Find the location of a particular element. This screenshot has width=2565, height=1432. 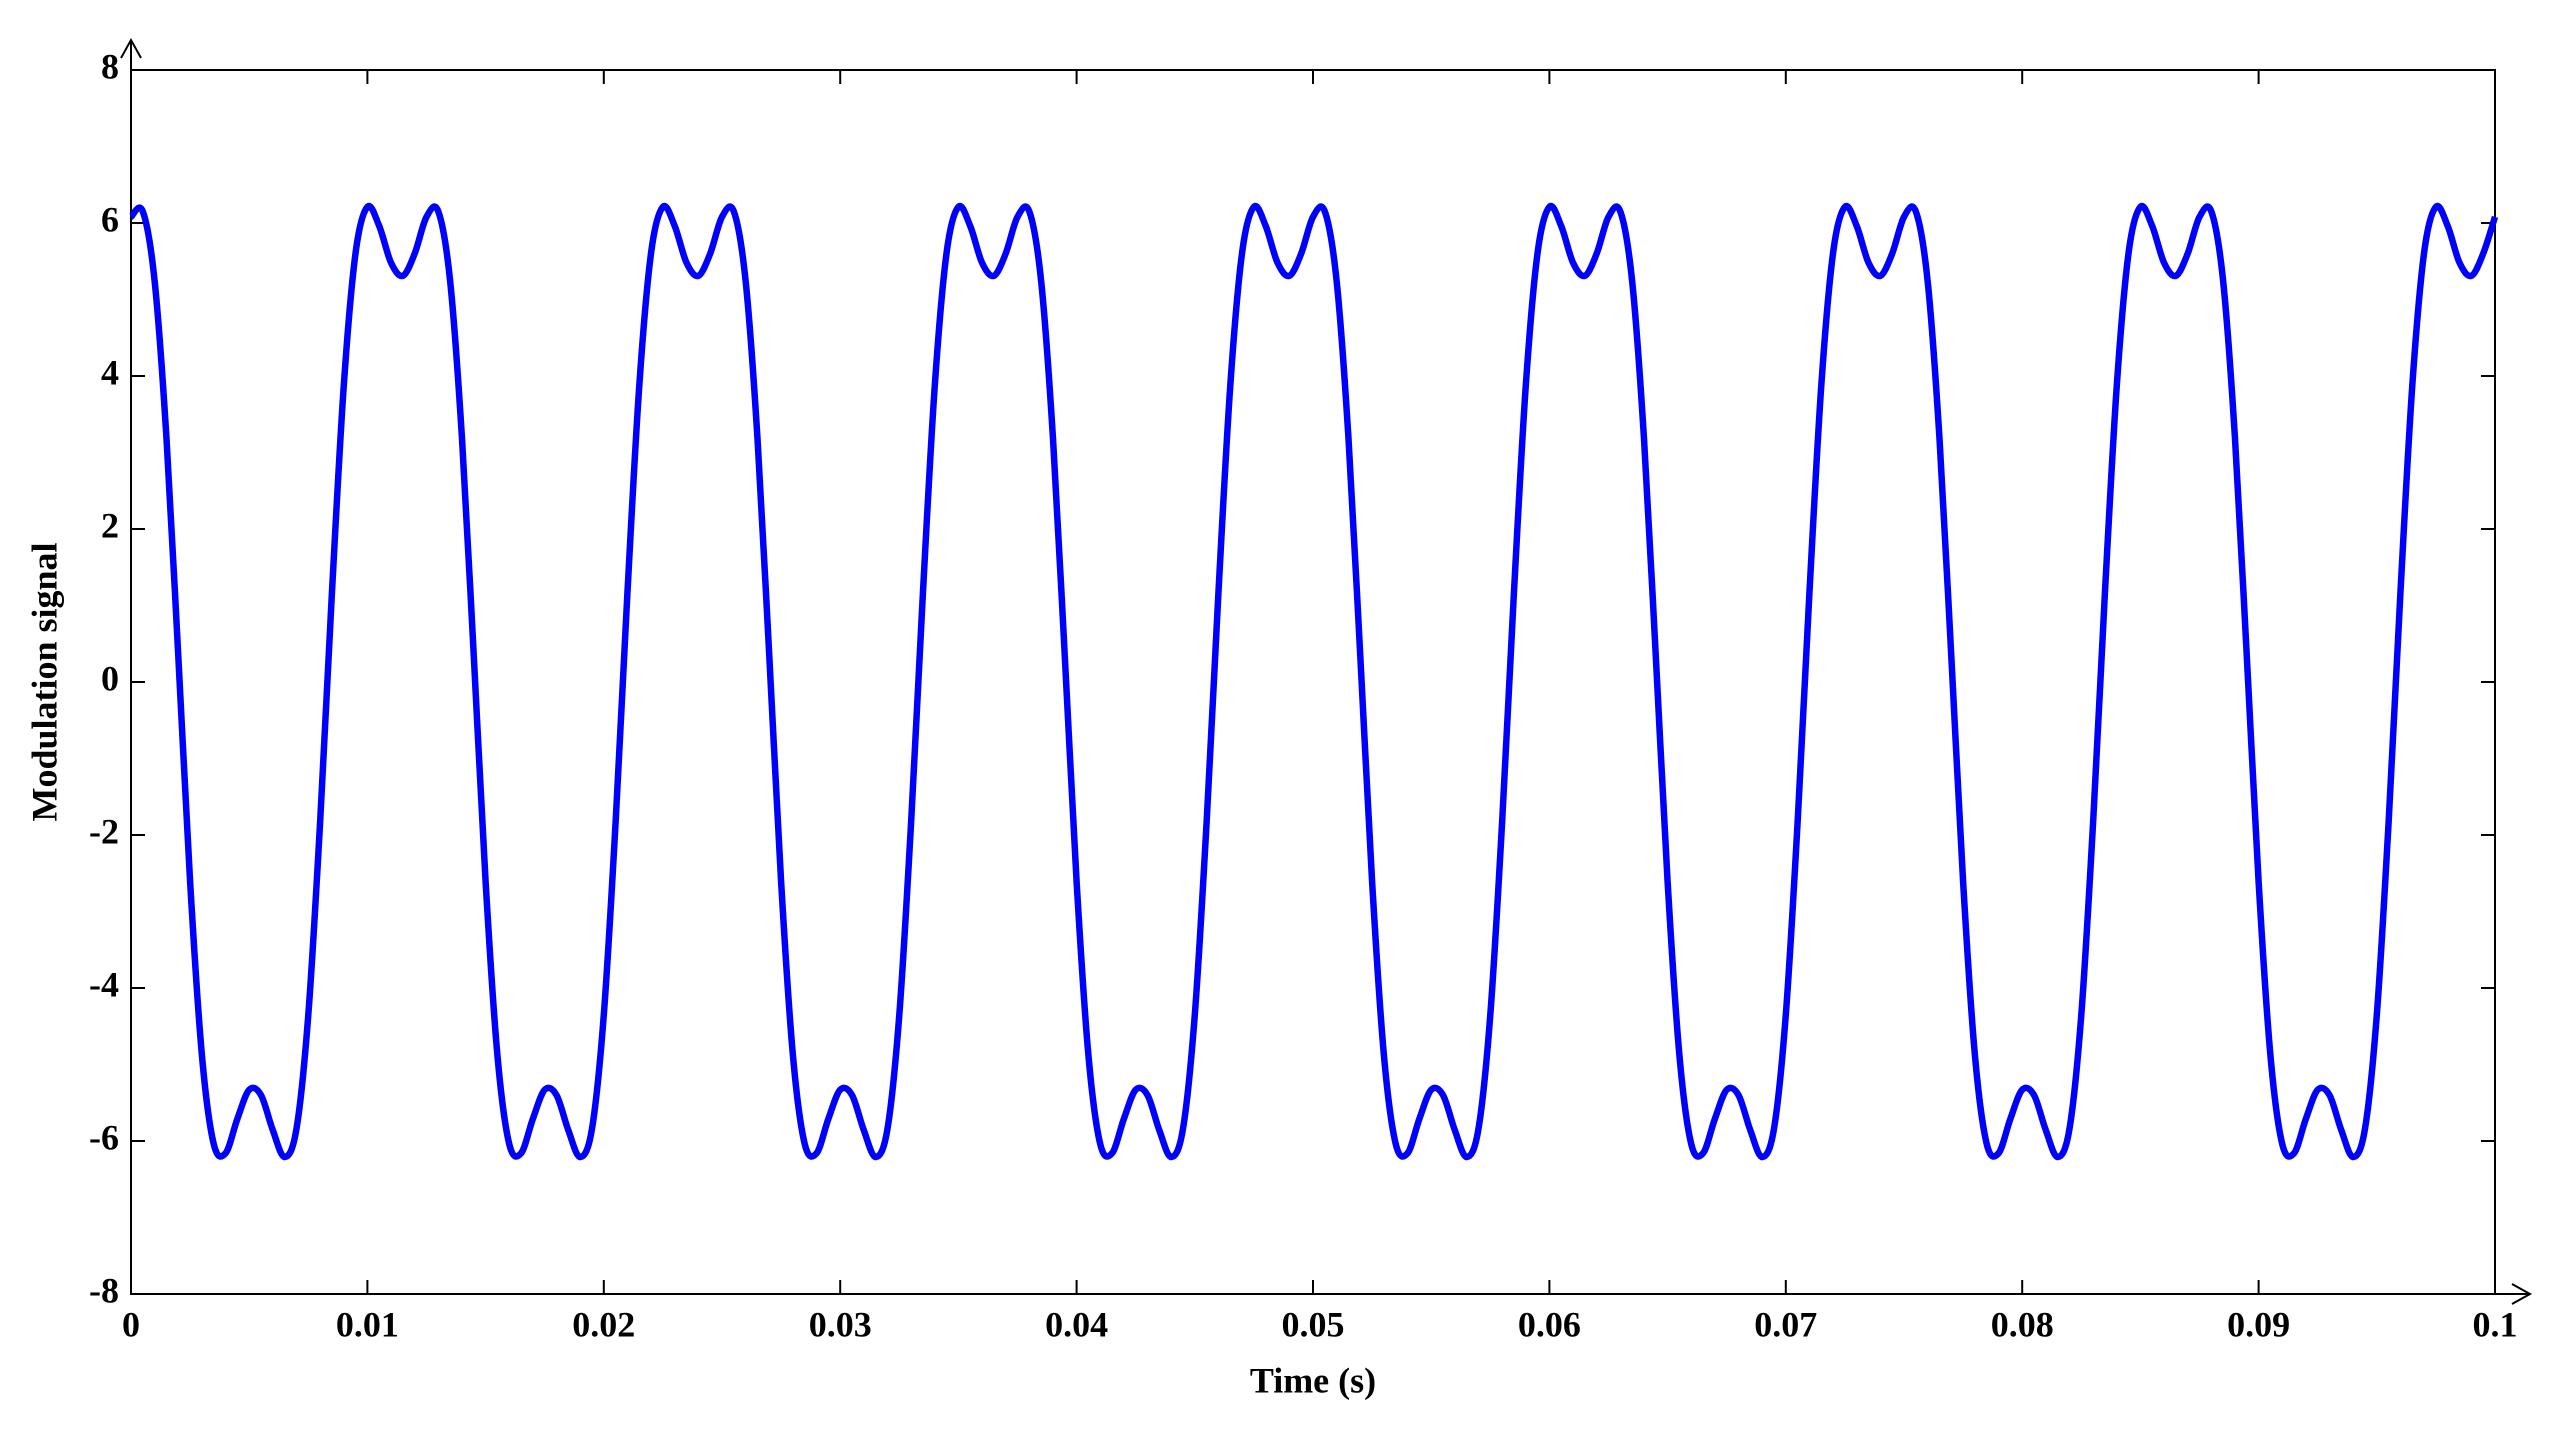

y-tick-label: 4 is located at coordinates (110, 372).